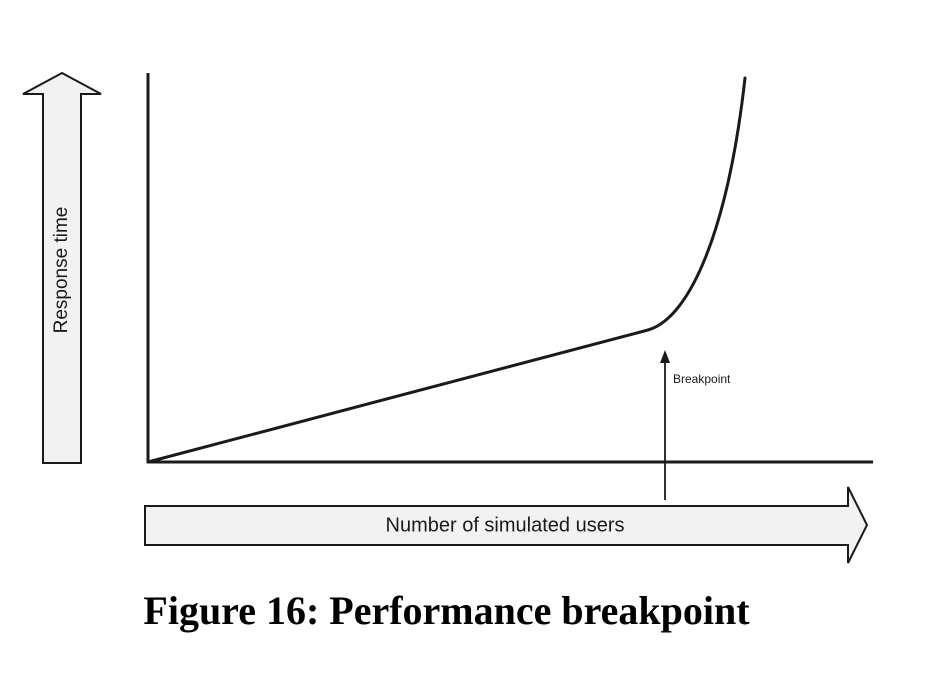 The width and height of the screenshot is (935, 680). What do you see at coordinates (446, 610) in the screenshot?
I see `figure-caption: Figure 16: Performance breakpoint` at bounding box center [446, 610].